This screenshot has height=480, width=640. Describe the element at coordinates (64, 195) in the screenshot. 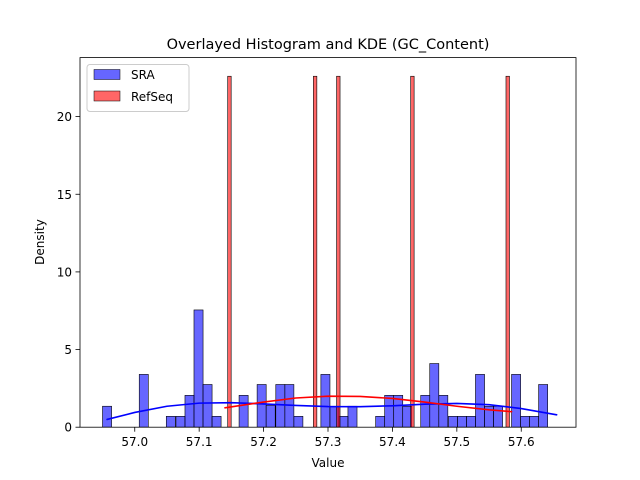

I see `y-tick-label: 15` at that location.